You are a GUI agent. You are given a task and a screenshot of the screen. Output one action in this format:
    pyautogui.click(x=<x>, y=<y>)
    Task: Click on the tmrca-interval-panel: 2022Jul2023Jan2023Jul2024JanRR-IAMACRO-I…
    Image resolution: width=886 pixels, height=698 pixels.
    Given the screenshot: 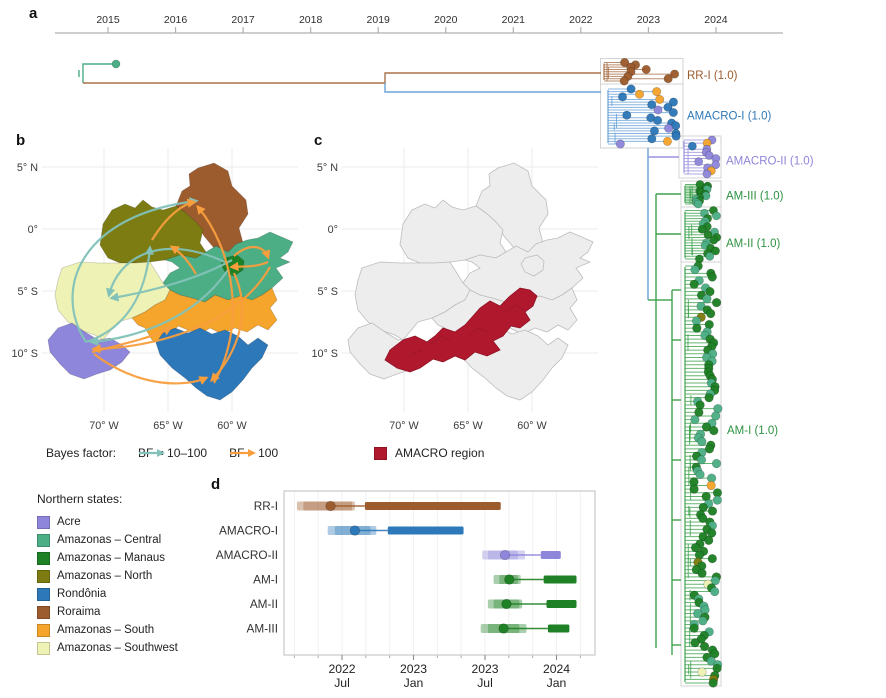 What is the action you would take?
    pyautogui.click(x=406, y=590)
    